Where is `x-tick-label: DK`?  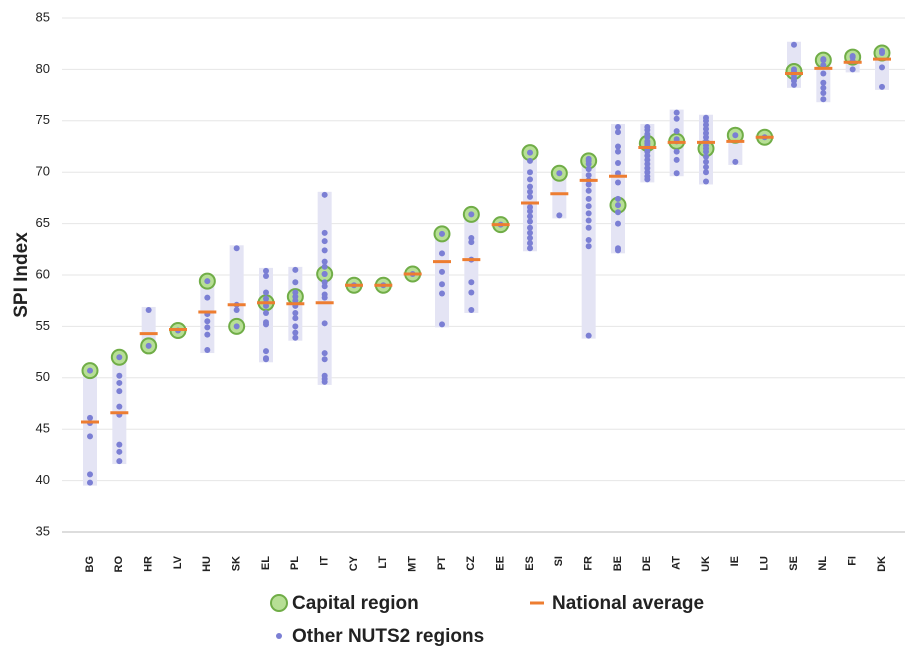 x-tick-label: DK is located at coordinates (882, 564).